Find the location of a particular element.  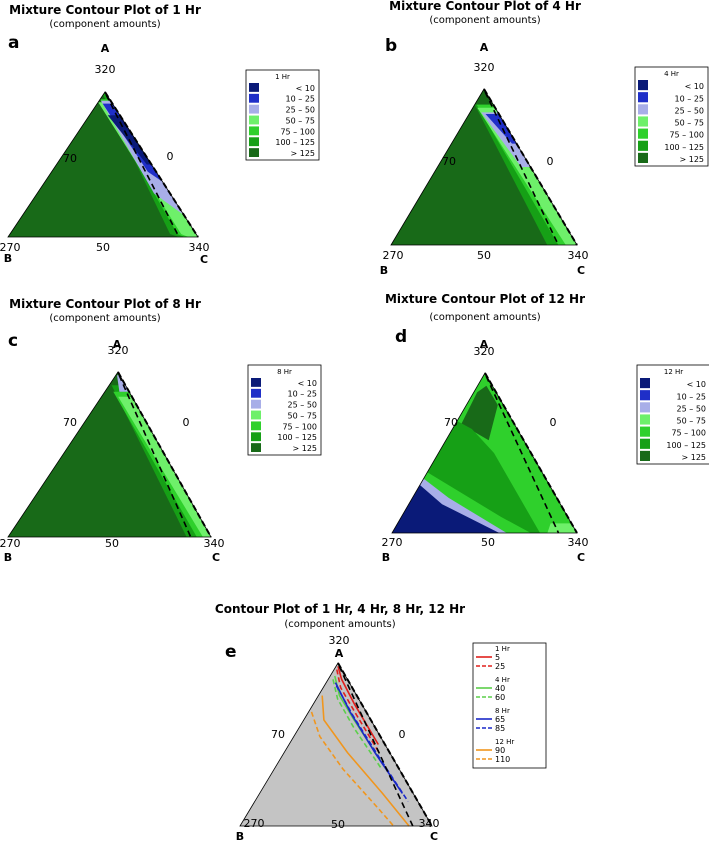

contour-regions is located at coordinates (484, 453).